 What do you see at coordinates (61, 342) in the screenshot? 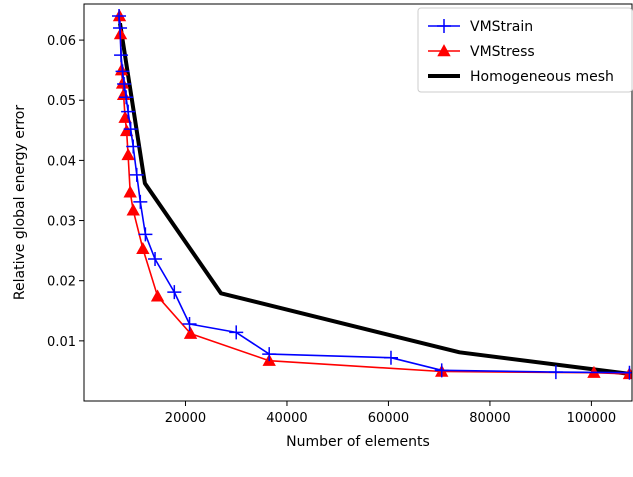
I see `y-tick-label: 0.01` at bounding box center [61, 342].